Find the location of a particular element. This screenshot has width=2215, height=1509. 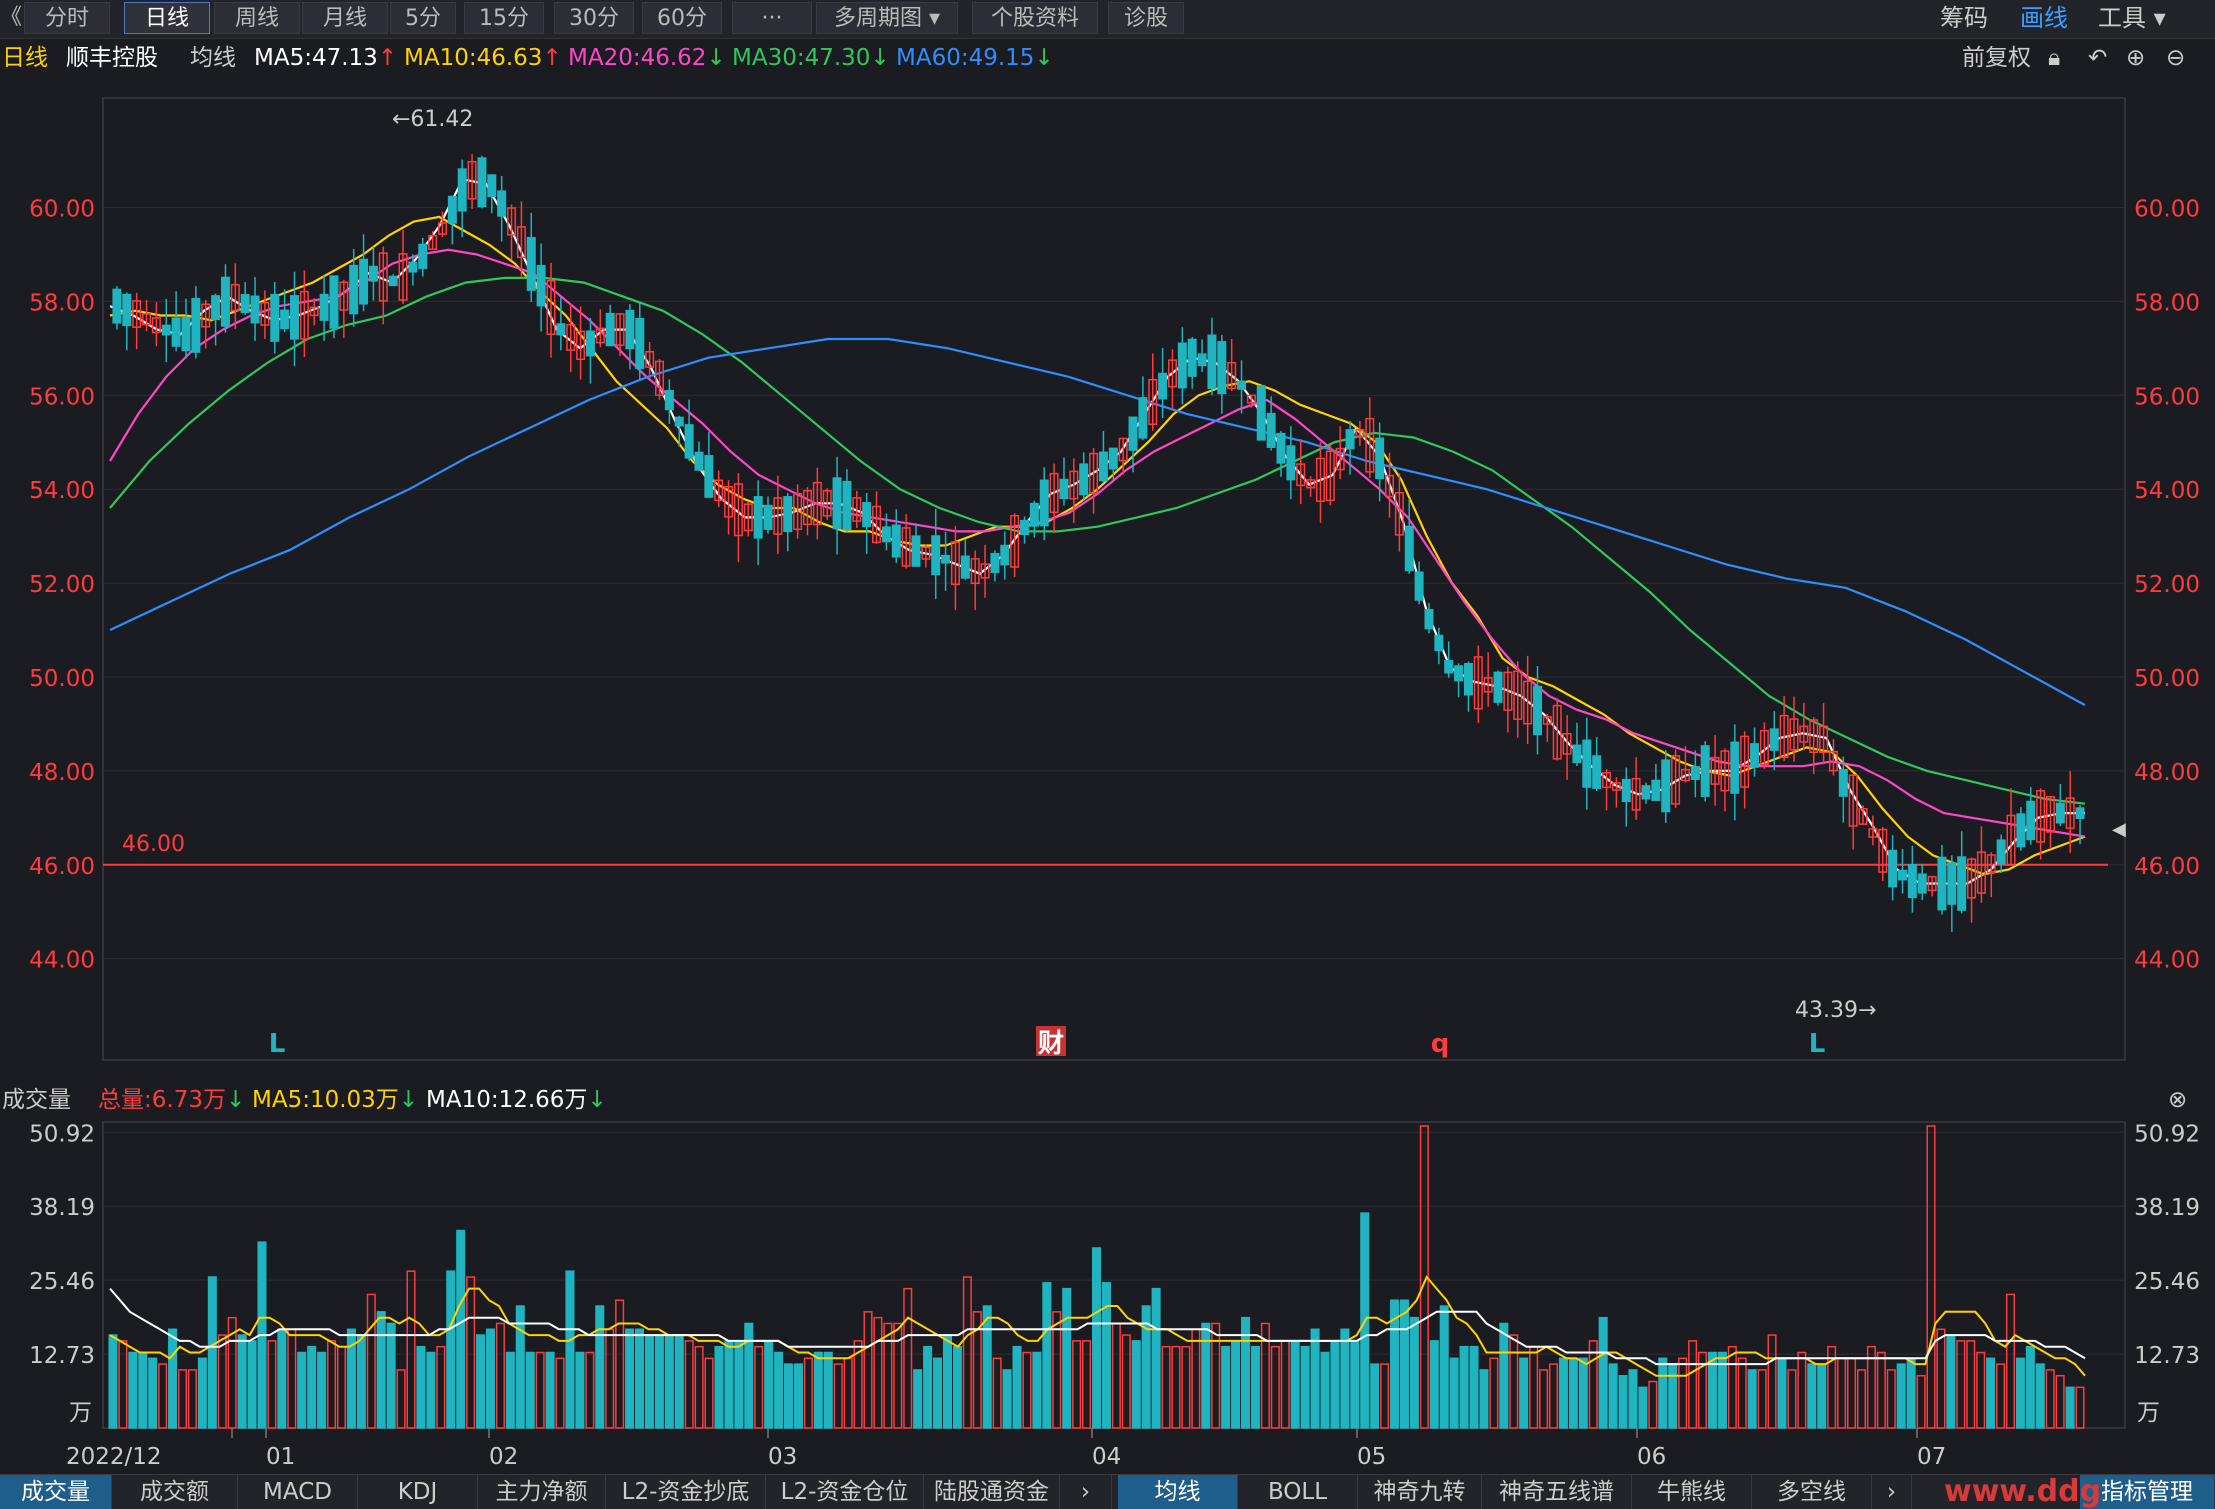

tab-l2-bottom: L2-资金抄底 is located at coordinates (686, 1492).